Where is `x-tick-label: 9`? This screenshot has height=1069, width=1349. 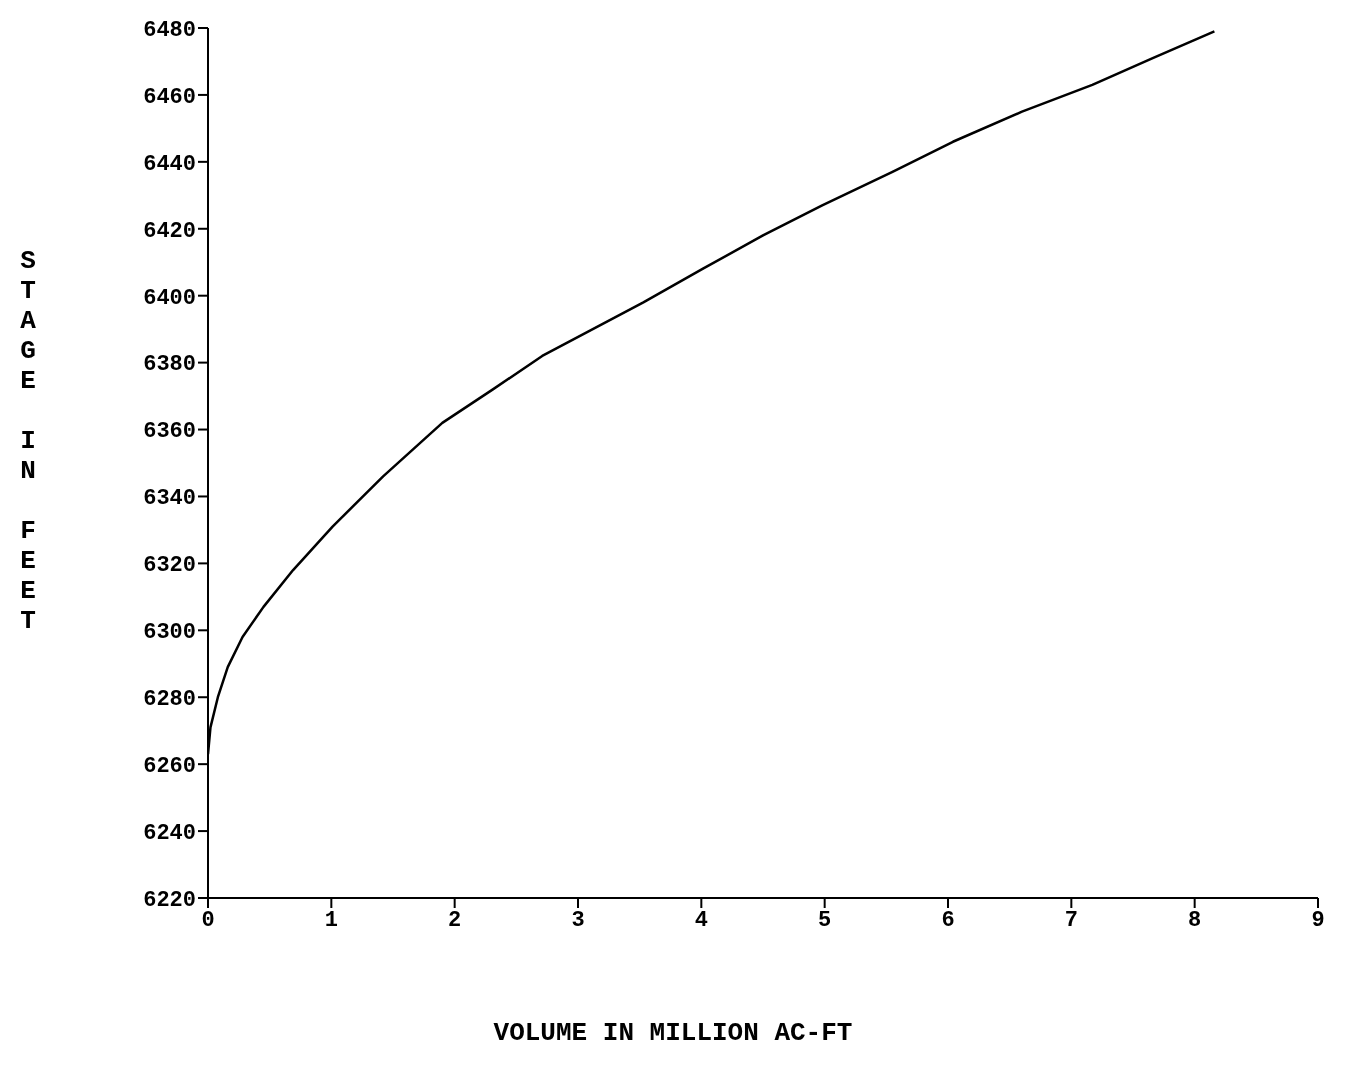 x-tick-label: 9 is located at coordinates (1318, 920).